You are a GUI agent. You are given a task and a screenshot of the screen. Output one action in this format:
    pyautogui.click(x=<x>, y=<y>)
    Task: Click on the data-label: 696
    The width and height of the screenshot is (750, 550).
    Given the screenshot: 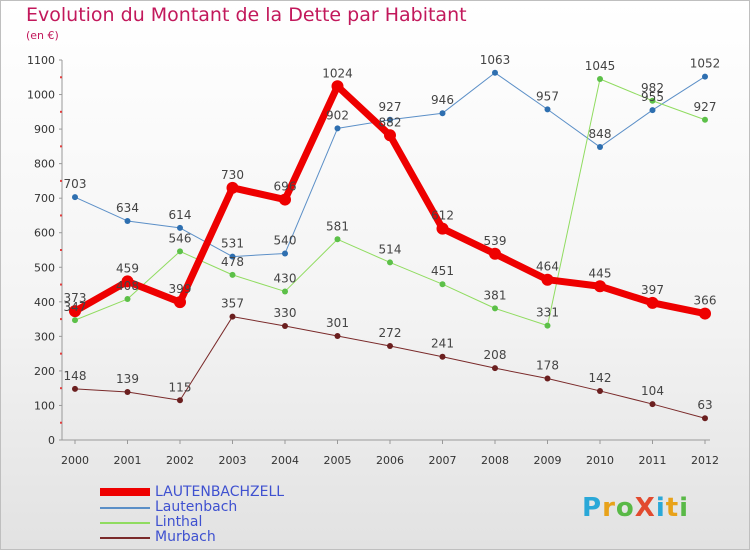 What is the action you would take?
    pyautogui.click(x=285, y=187)
    